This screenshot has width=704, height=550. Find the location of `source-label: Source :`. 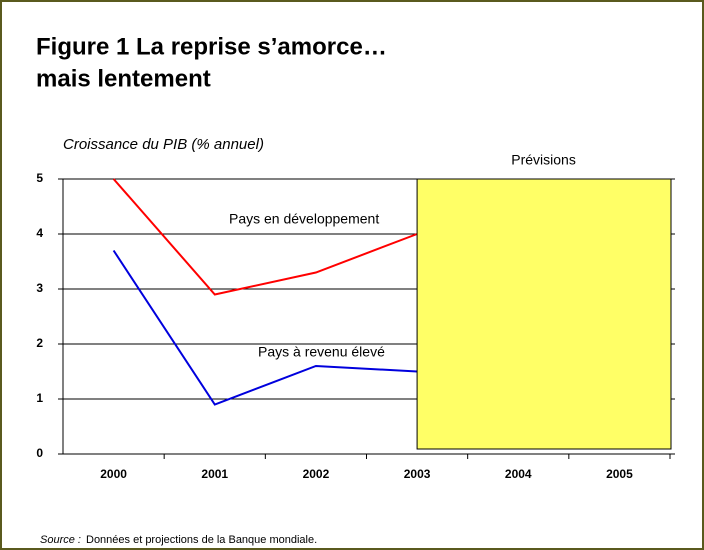

source-label: Source : is located at coordinates (60, 540).